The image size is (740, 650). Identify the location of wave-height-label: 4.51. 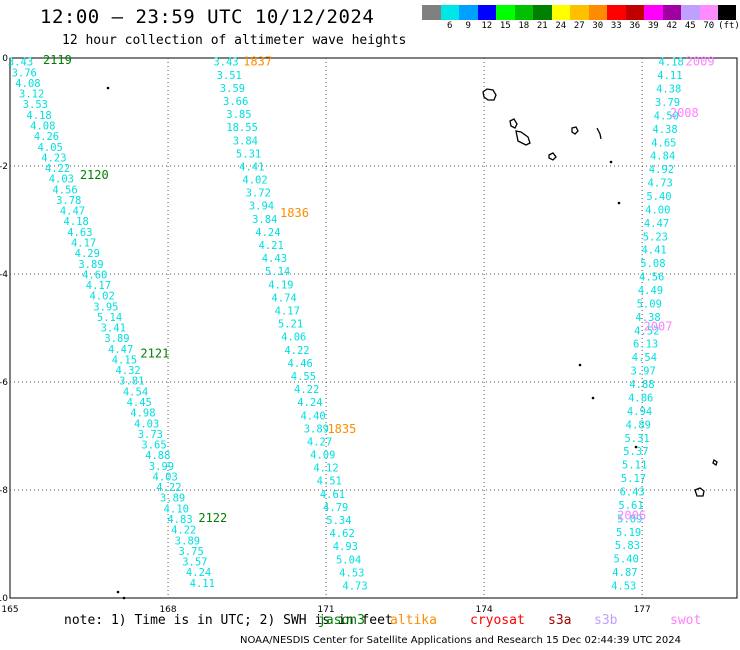
(329, 482).